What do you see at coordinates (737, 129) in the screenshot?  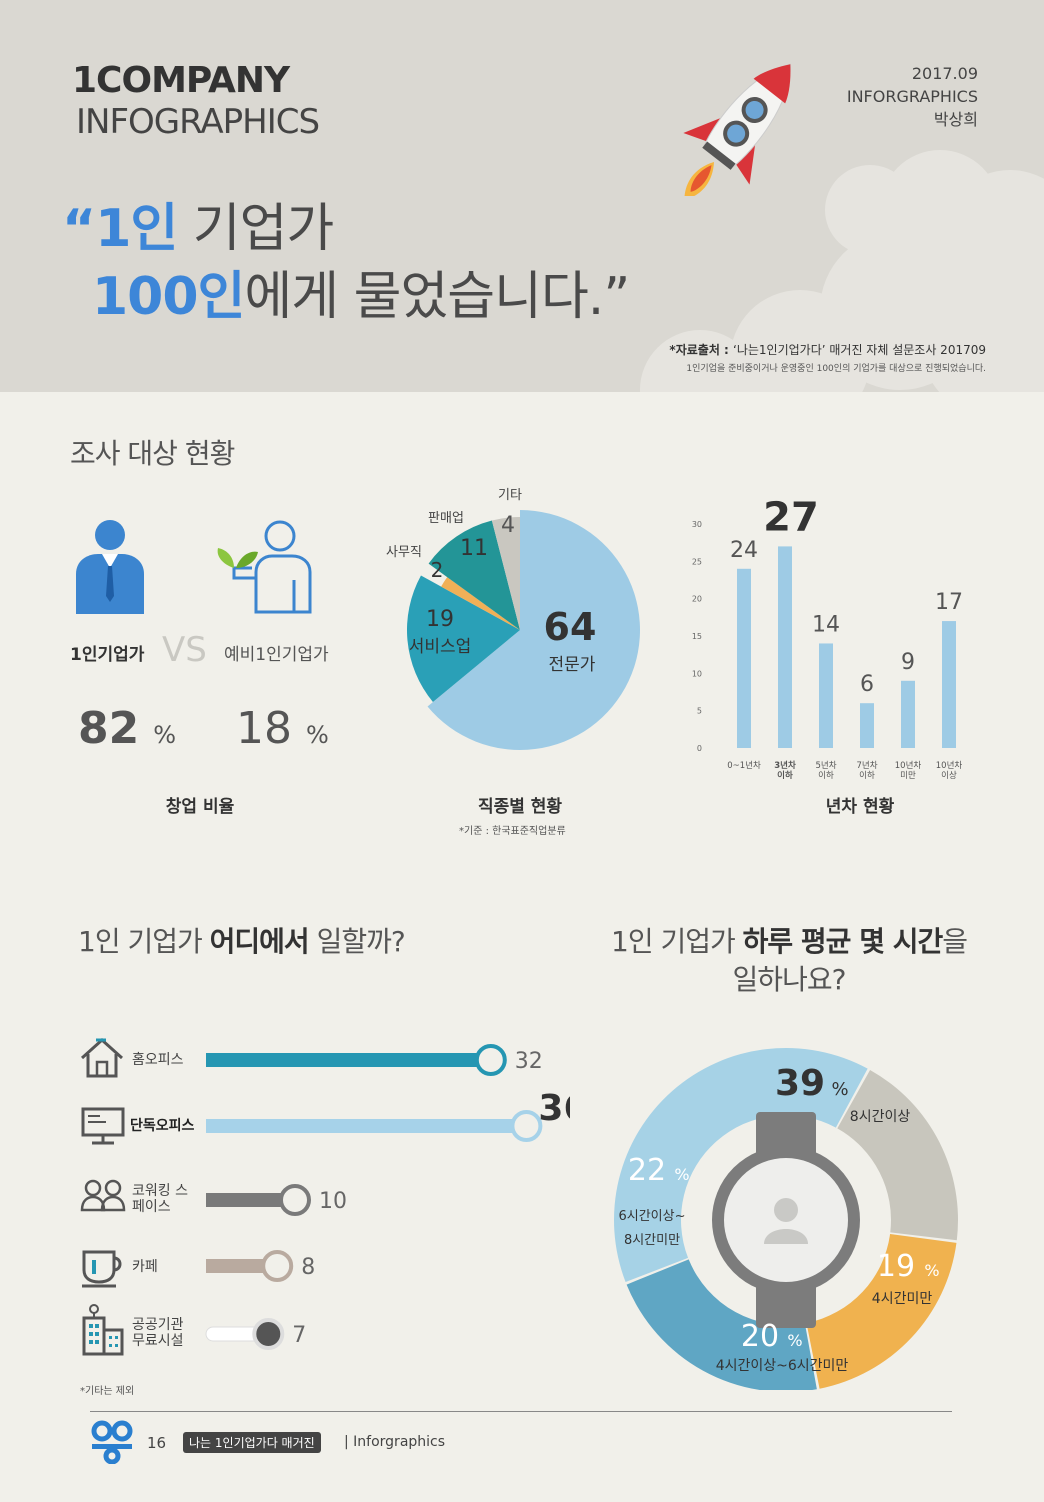 I see `rocket-icon` at bounding box center [737, 129].